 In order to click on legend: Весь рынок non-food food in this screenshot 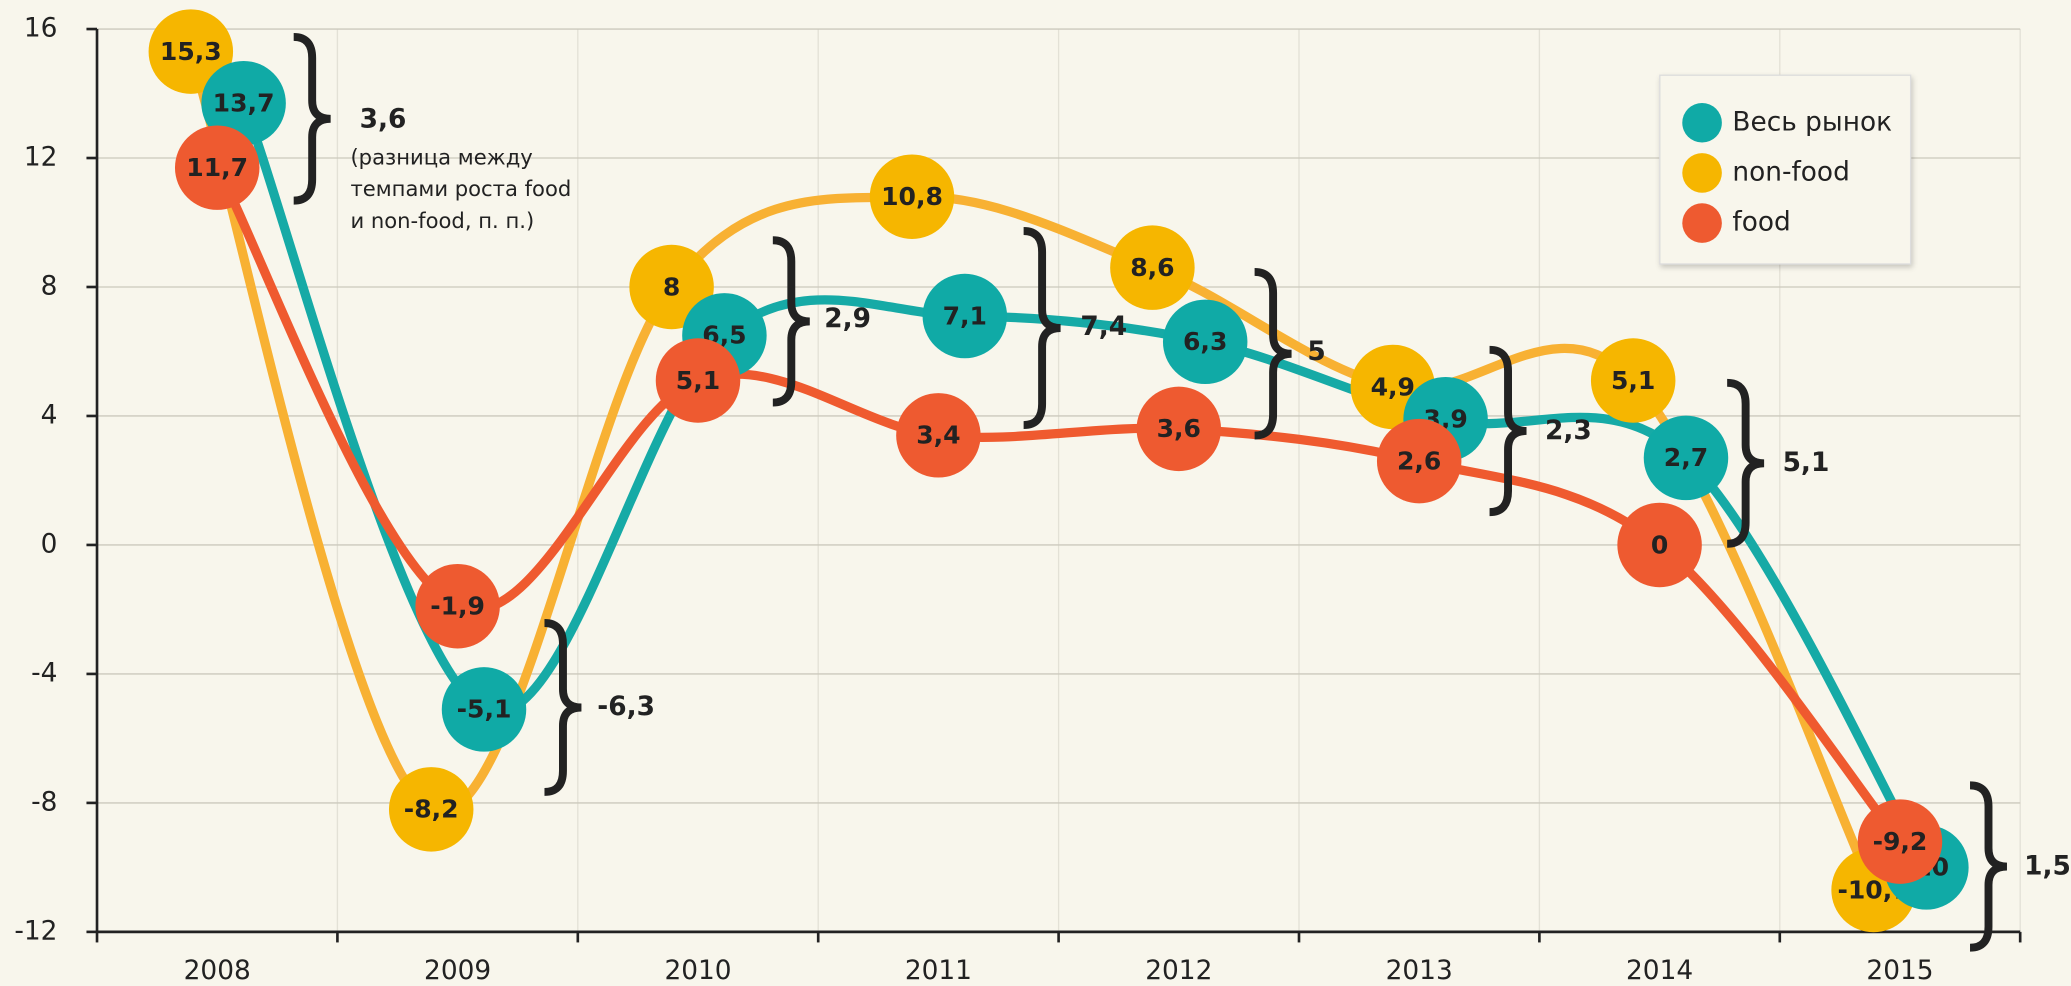, I will do `click(1787, 172)`.